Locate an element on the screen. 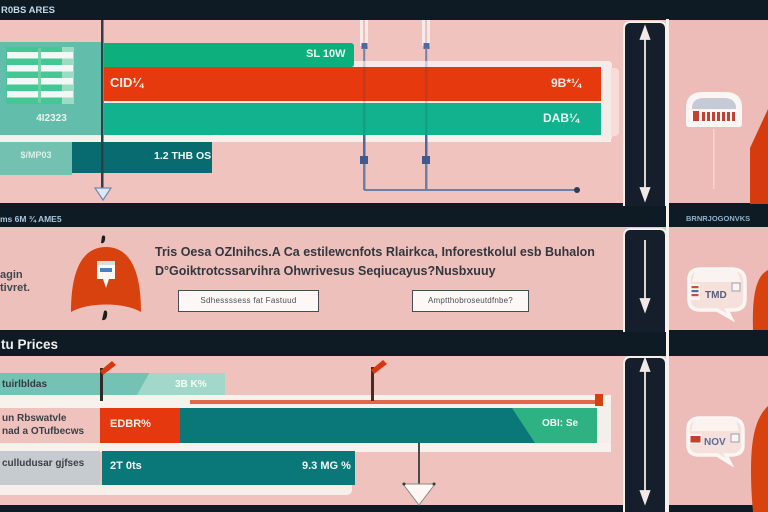 The height and width of the screenshot is (512, 768). svg-text: NOV is located at coordinates (715, 442).